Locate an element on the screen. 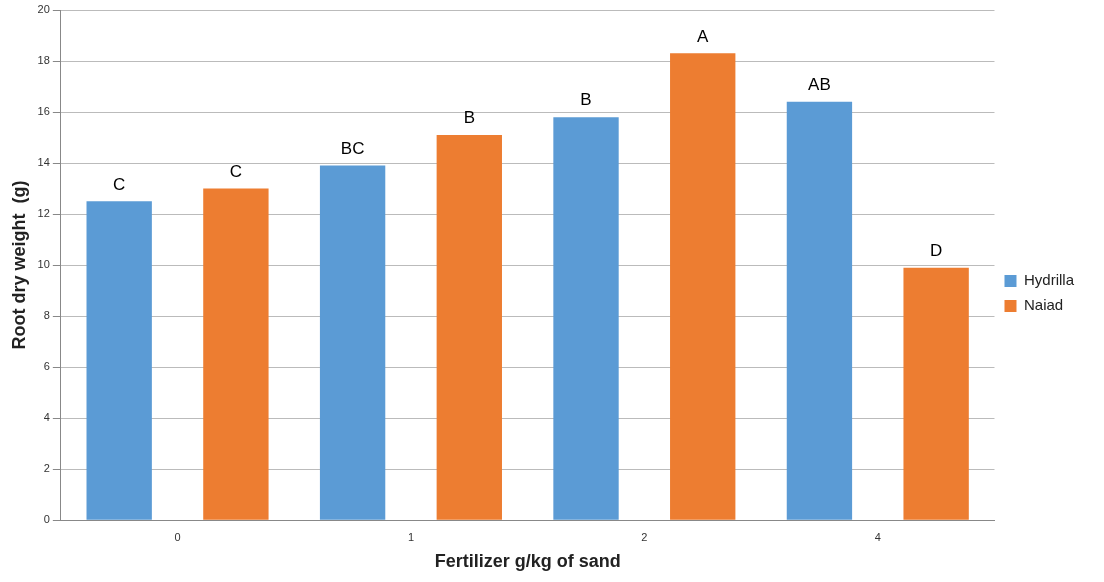 The image size is (1104, 582). y-tick-label: 8 is located at coordinates (46, 315).